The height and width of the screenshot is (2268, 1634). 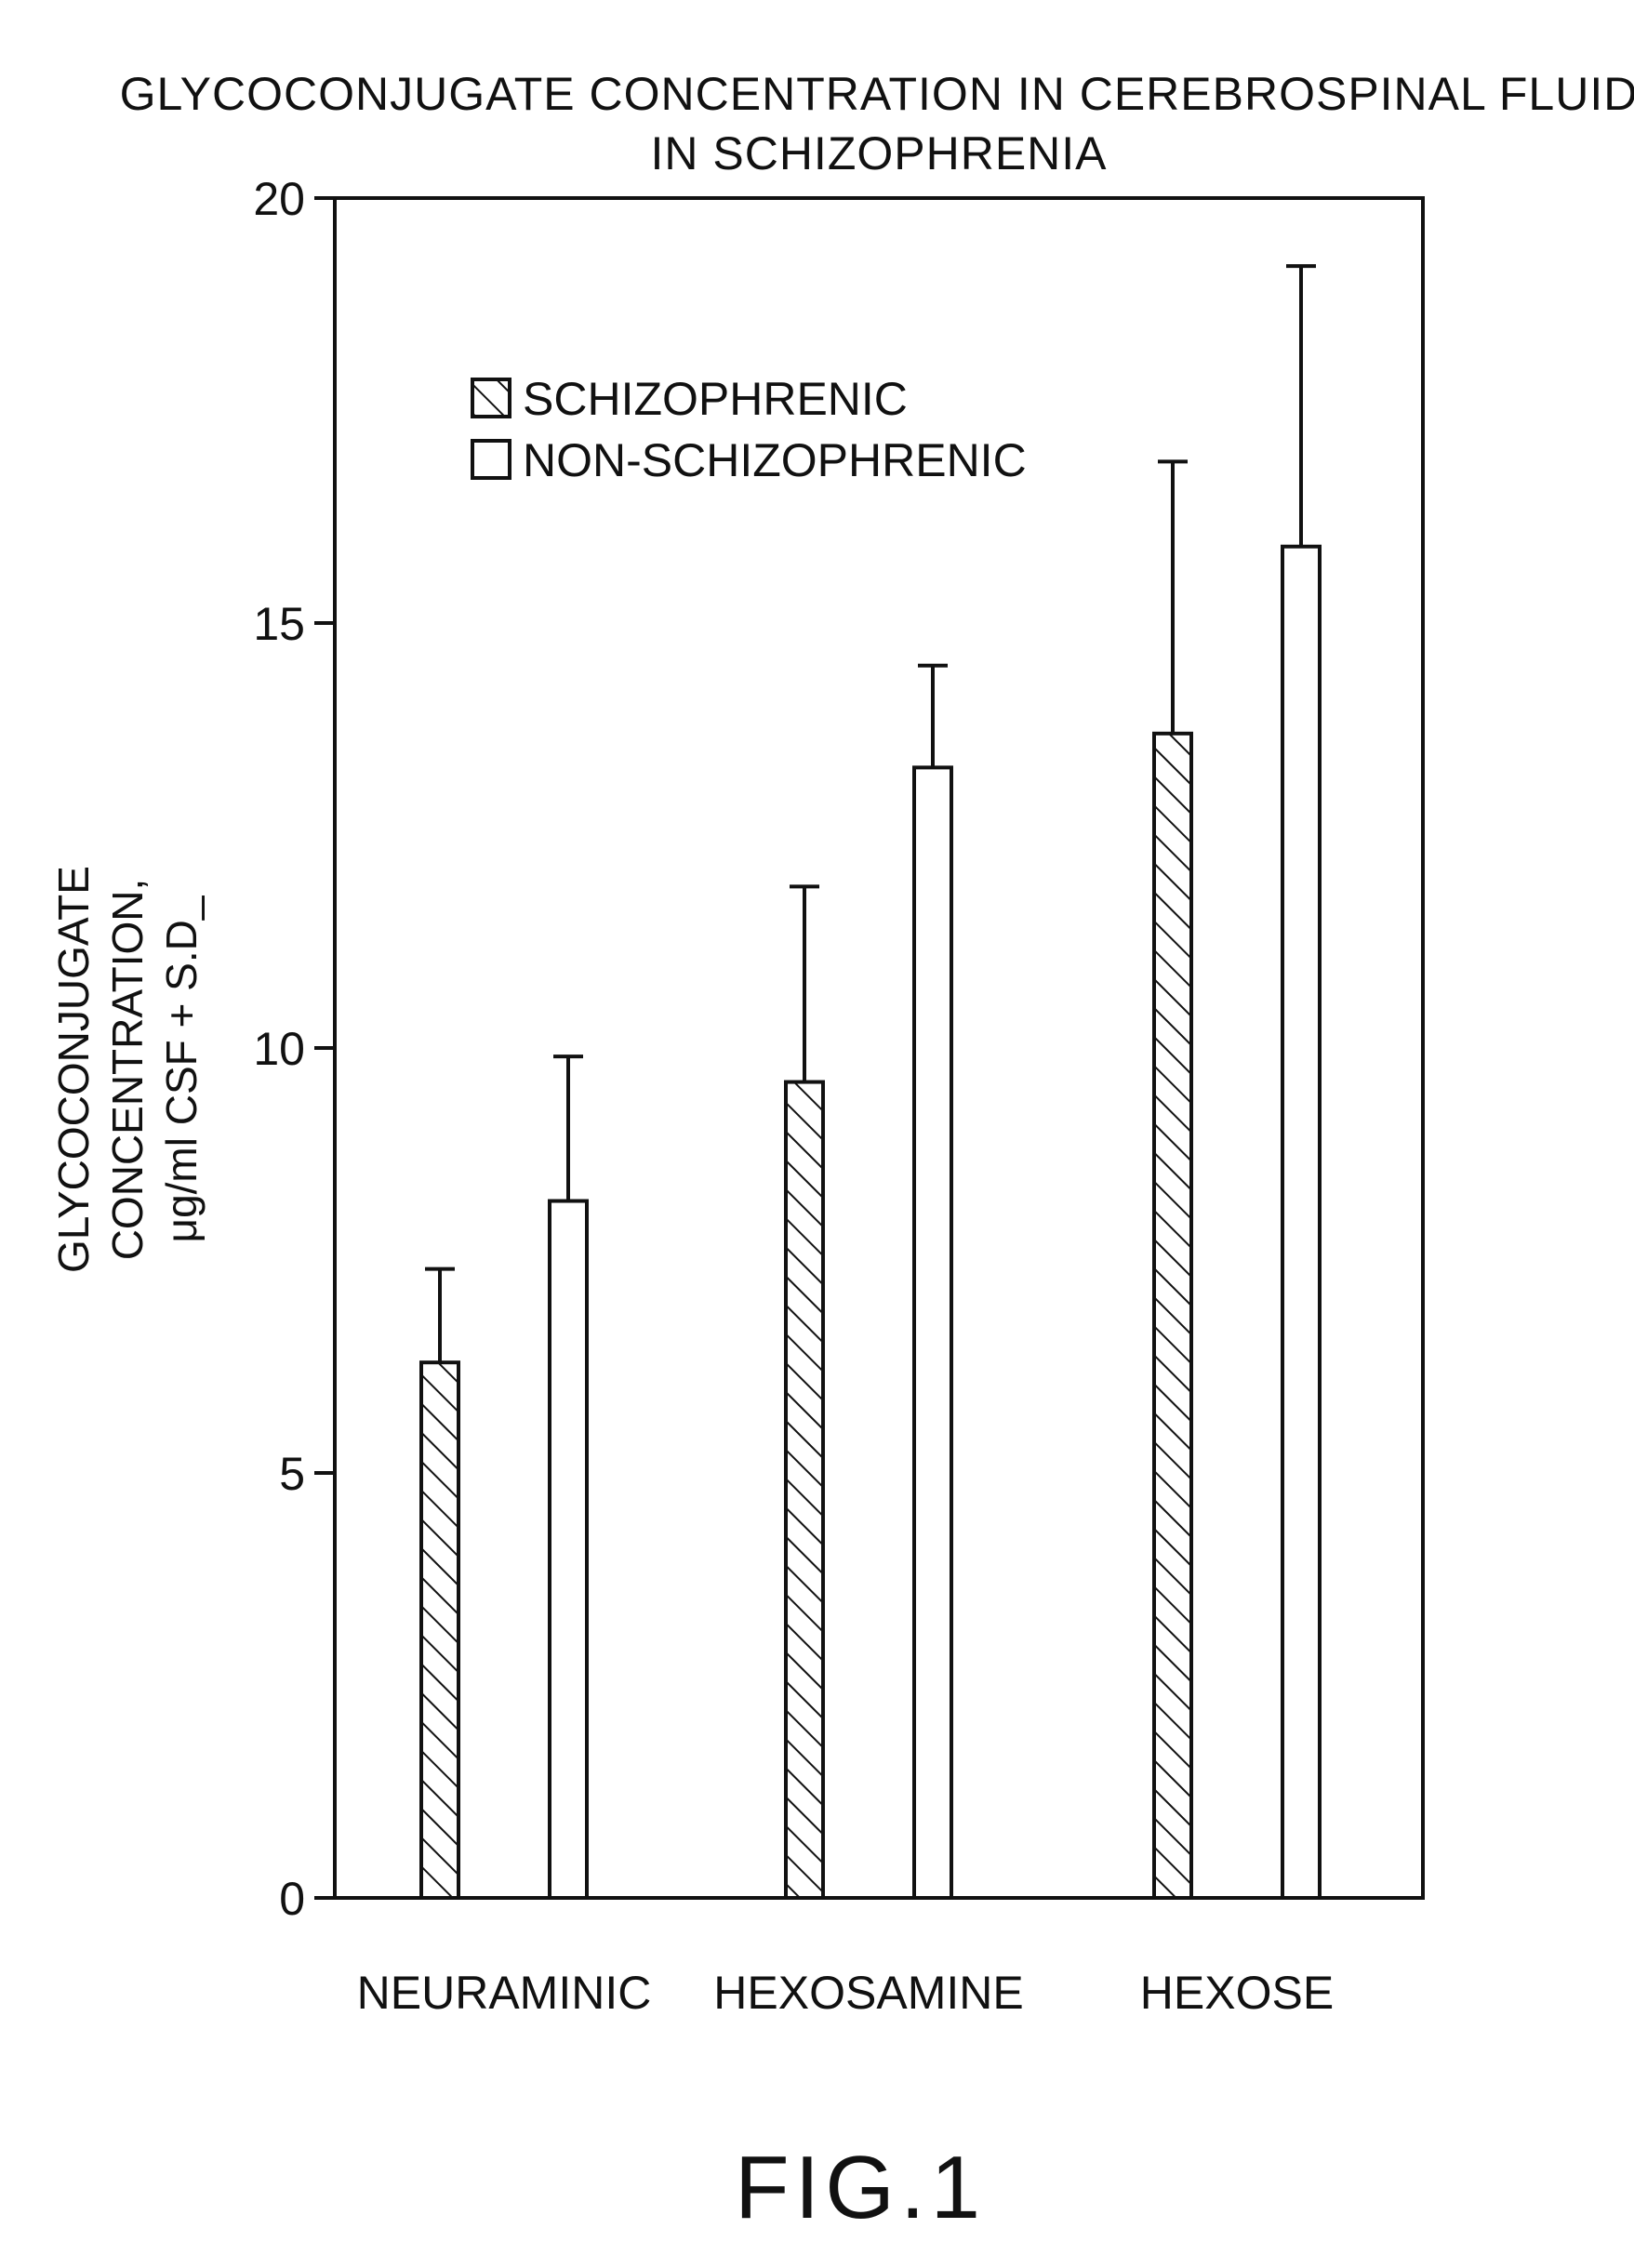 I want to click on y-axis-label-line3: μg/ml CSF + S.D_, so click(x=181, y=1068).